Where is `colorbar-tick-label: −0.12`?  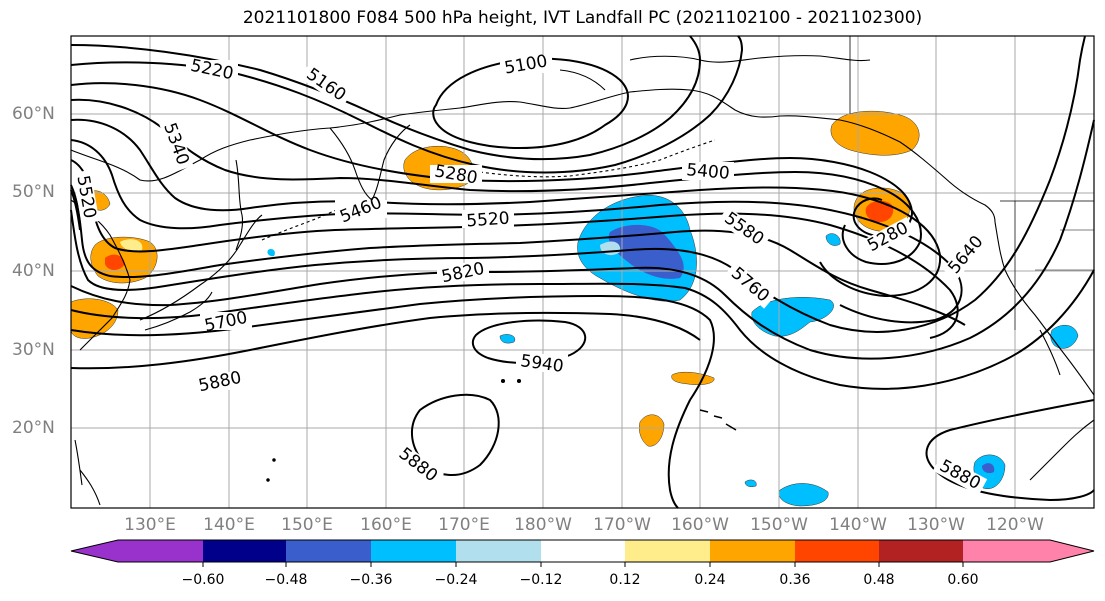
colorbar-tick-label: −0.12 is located at coordinates (541, 580).